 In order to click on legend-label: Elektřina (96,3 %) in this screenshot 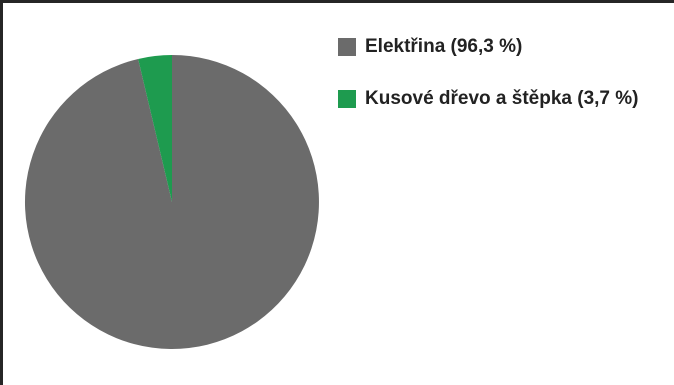, I will do `click(444, 46)`.